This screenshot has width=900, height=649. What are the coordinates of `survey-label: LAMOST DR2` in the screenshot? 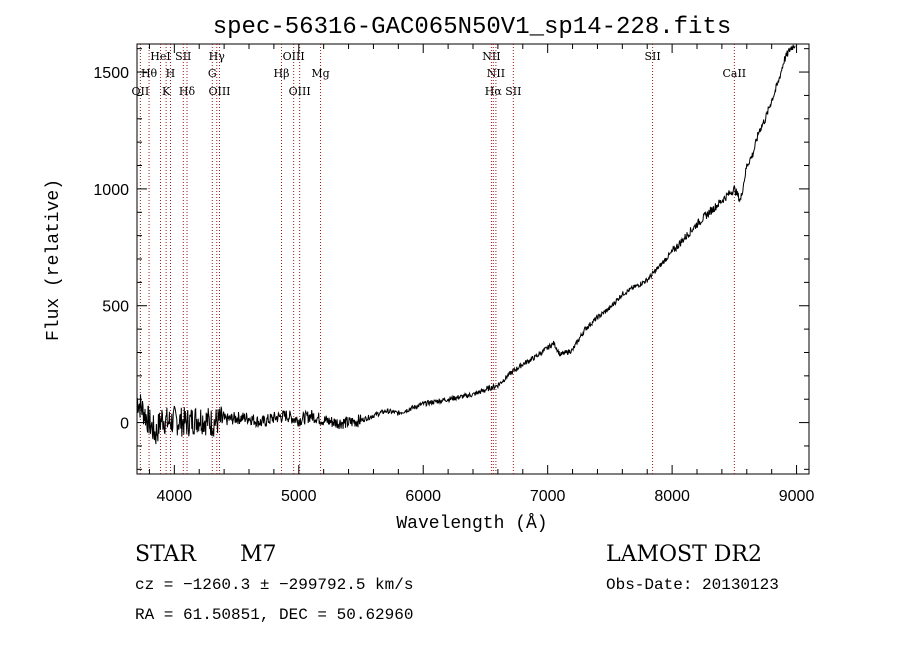 It's located at (684, 554).